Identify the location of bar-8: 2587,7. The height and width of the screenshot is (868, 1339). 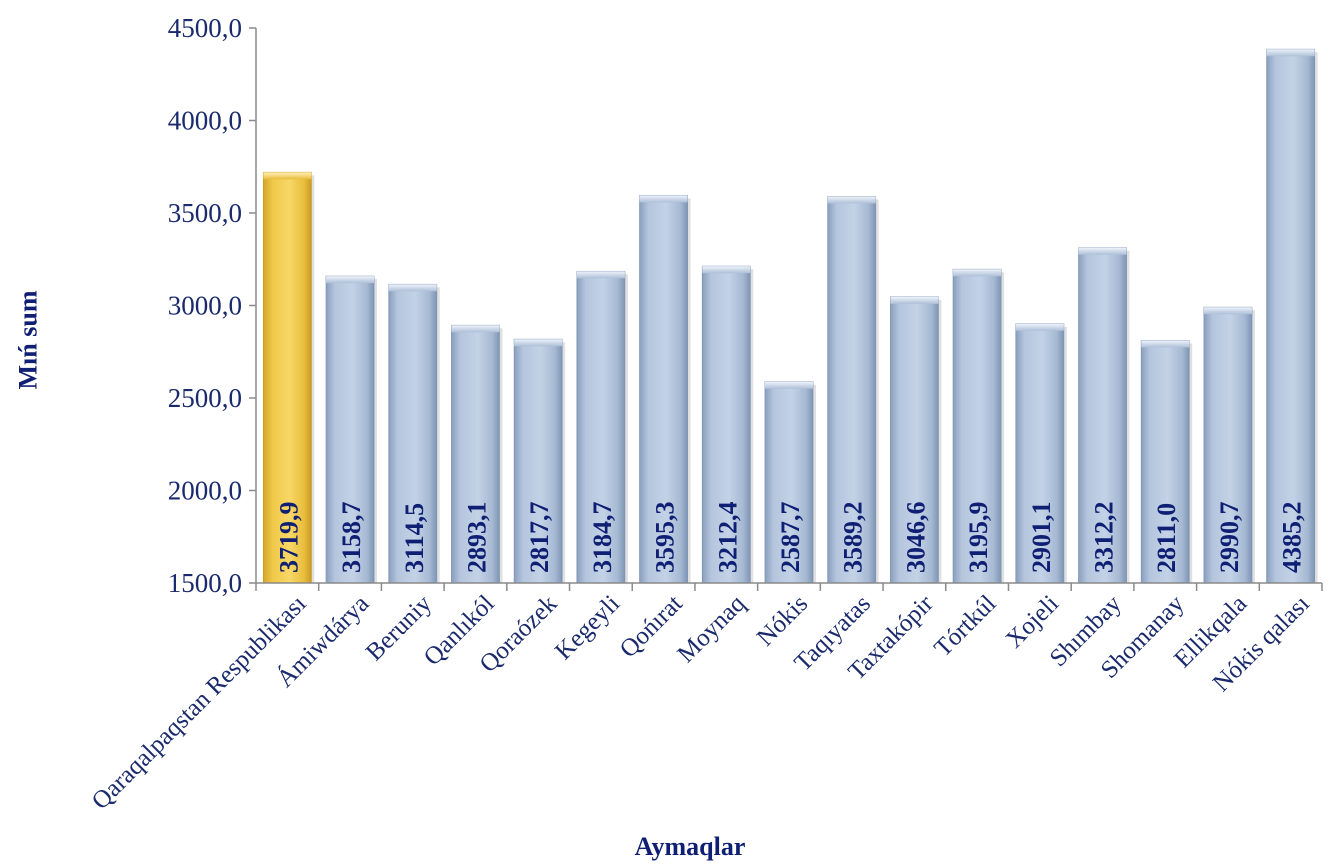
(790, 482).